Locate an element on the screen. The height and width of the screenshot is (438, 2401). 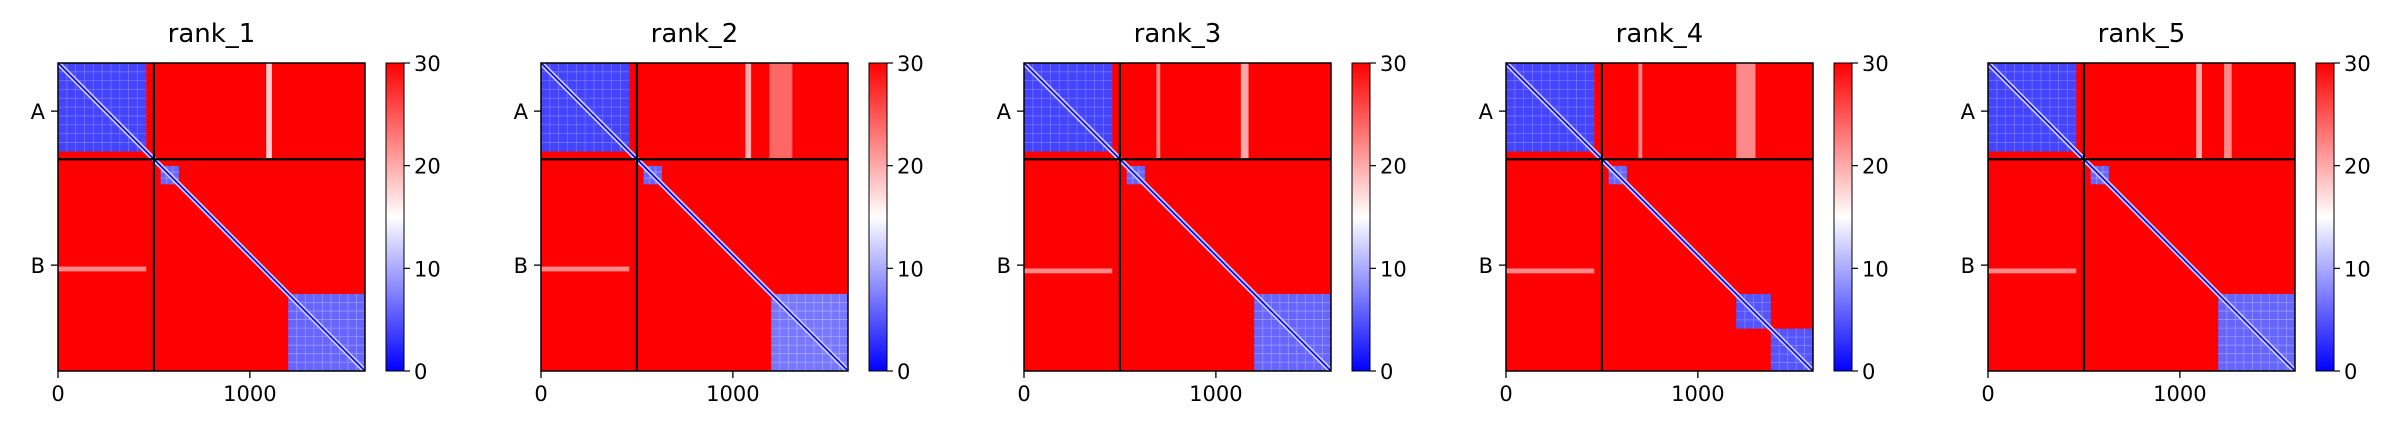
panel-title: rank_4 is located at coordinates (1660, 34).